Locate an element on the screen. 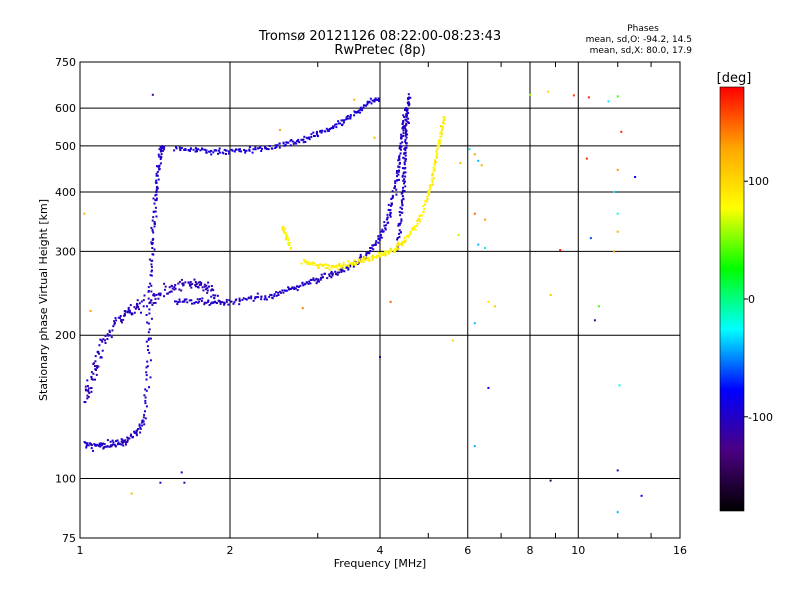 This screenshot has width=800, height=604. y-tick-label: 750 is located at coordinates (65, 62).